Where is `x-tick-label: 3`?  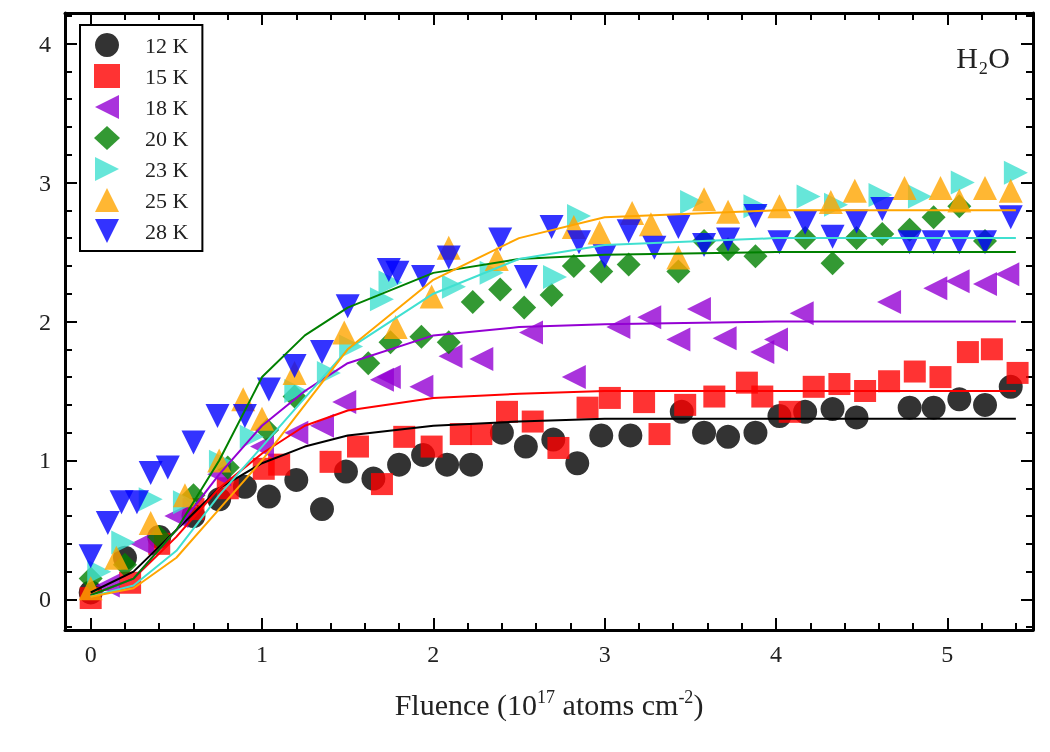 x-tick-label: 3 is located at coordinates (604, 654).